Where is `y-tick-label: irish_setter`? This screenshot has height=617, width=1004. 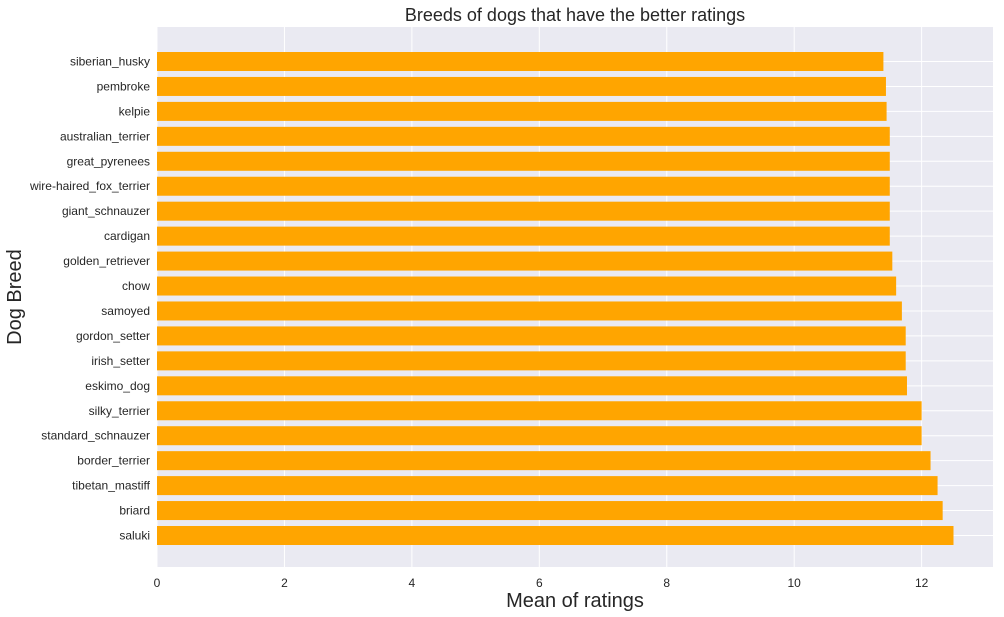 y-tick-label: irish_setter is located at coordinates (120, 361).